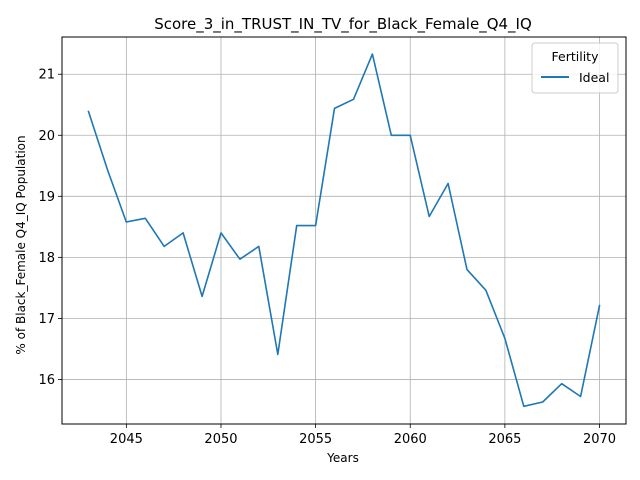 The width and height of the screenshot is (640, 480). I want to click on x-axis: 2045 2050 2055 2060 2065 2070, so click(363, 435).